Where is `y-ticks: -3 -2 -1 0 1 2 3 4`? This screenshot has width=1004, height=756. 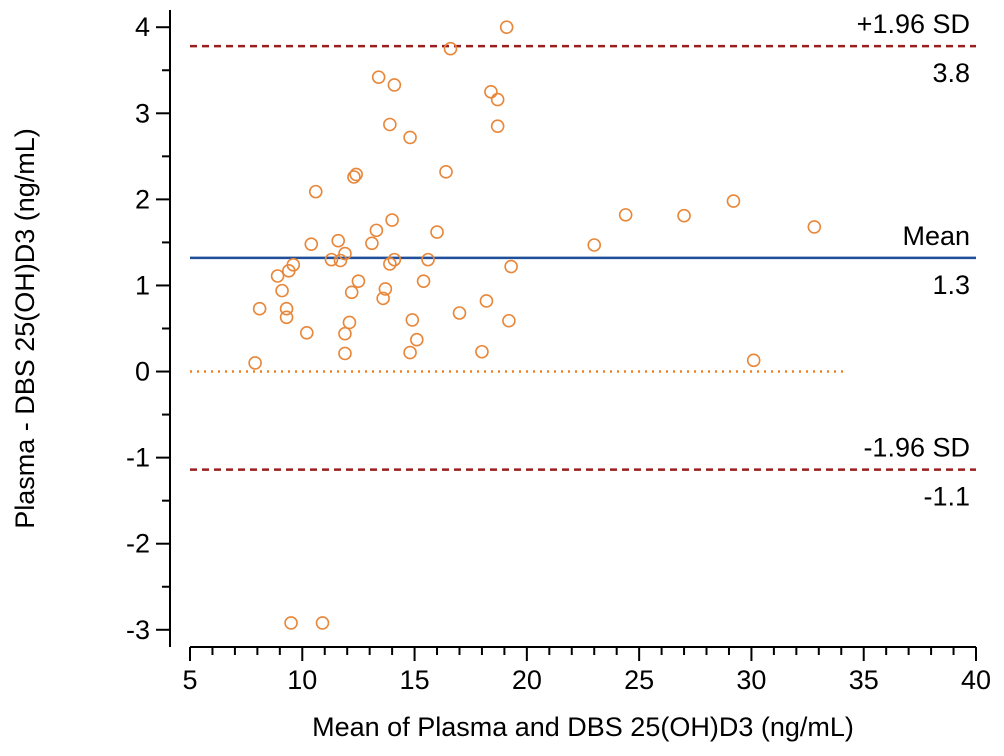 y-ticks: -3 -2 -1 0 1 2 3 4 is located at coordinates (148, 328).